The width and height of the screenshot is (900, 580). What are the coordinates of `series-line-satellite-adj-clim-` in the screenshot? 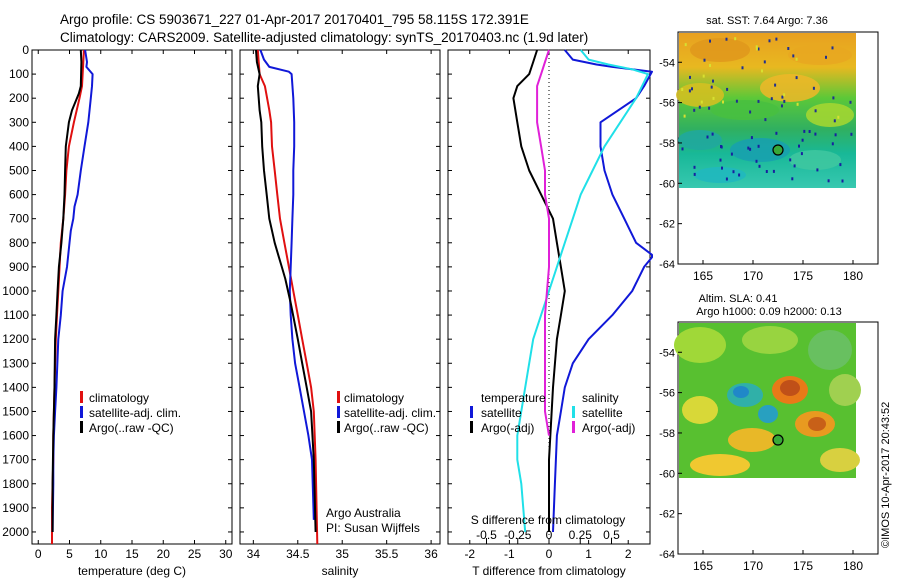 It's located at (72, 291).